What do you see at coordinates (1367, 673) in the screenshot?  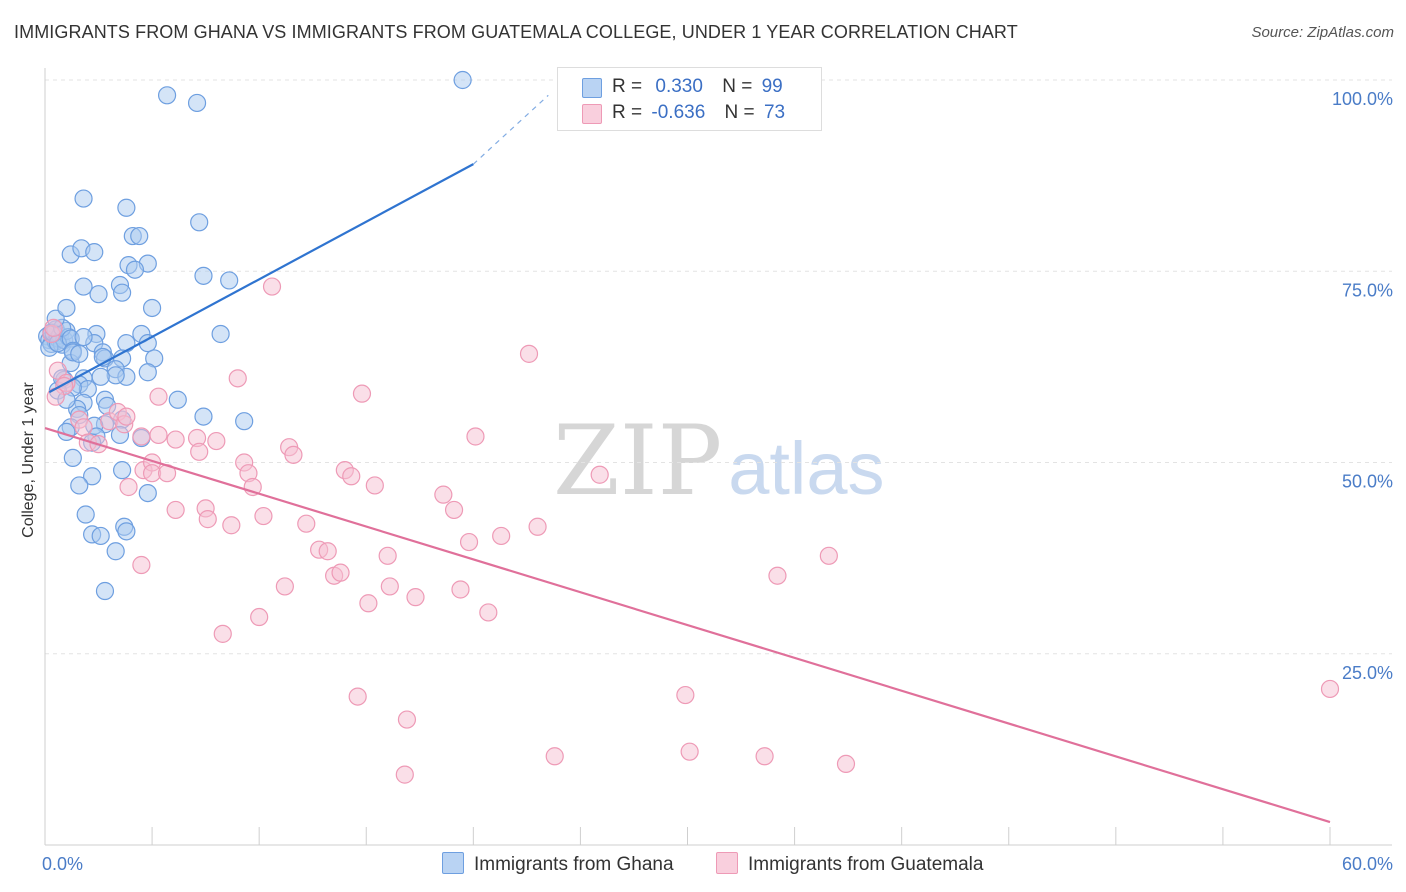 I see `y-tick-label: 25.0%` at bounding box center [1367, 673].